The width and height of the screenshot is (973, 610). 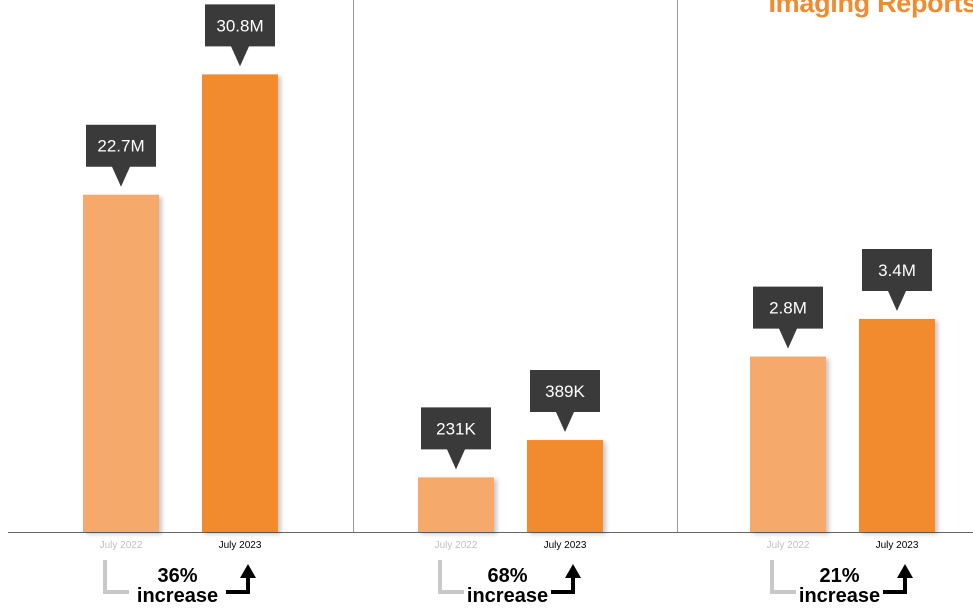 What do you see at coordinates (897, 545) in the screenshot?
I see `x-tick-label-3-2: July 2023` at bounding box center [897, 545].